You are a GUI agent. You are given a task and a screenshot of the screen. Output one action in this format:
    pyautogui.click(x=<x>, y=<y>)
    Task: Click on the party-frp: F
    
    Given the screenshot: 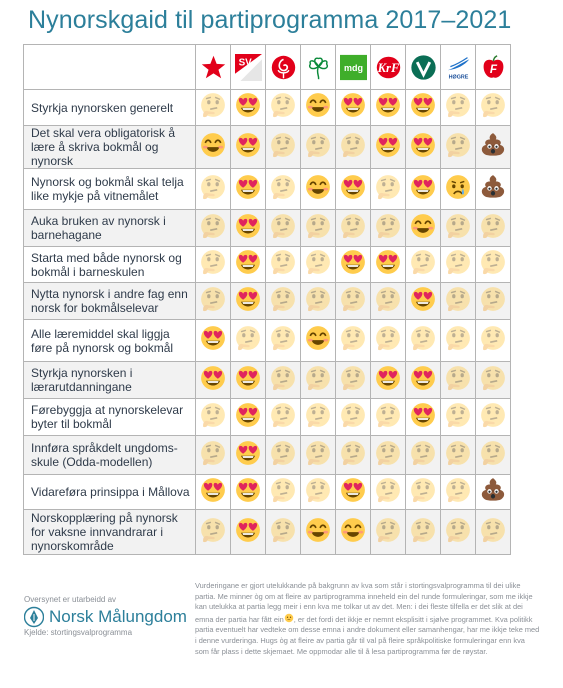 What is the action you would take?
    pyautogui.click(x=493, y=67)
    